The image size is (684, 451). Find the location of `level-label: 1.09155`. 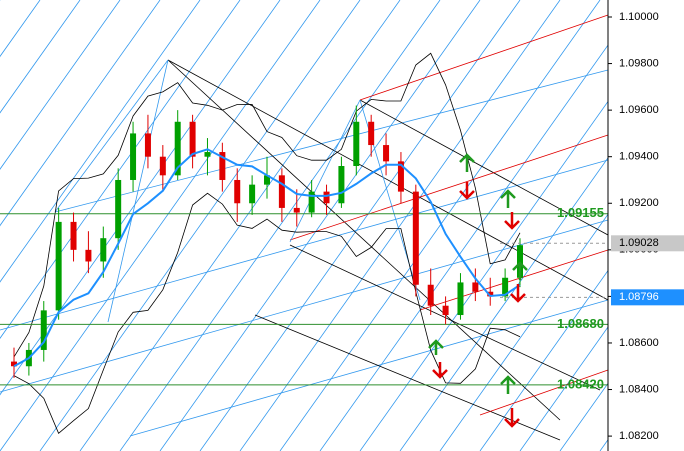

level-label: 1.09155 is located at coordinates (580, 212).